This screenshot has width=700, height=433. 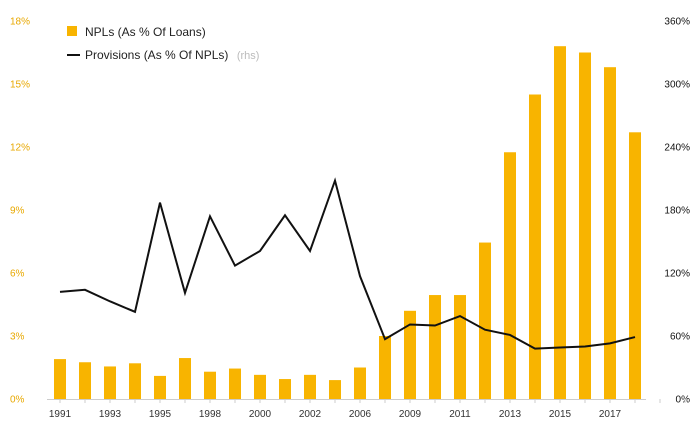 I want to click on legend-label-provisions: Provisions (As % Of NPLs) (rhs), so click(x=172, y=54).